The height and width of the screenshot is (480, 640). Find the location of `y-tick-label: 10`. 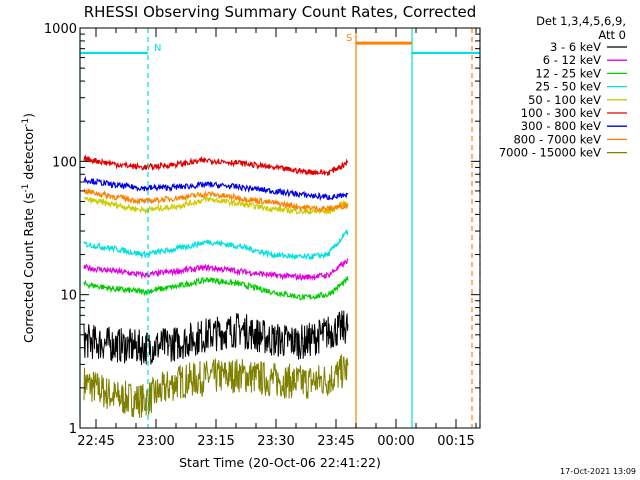

y-tick-label: 10 is located at coordinates (68, 296).